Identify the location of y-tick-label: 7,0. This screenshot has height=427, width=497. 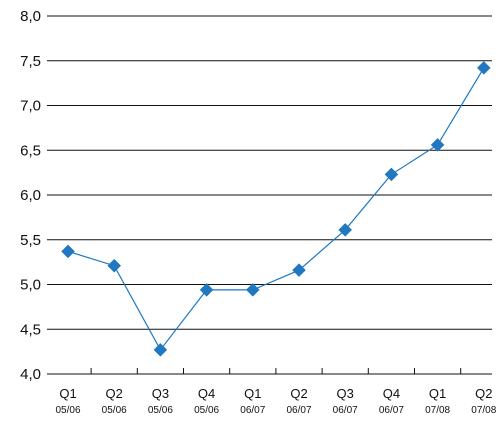
(30, 106).